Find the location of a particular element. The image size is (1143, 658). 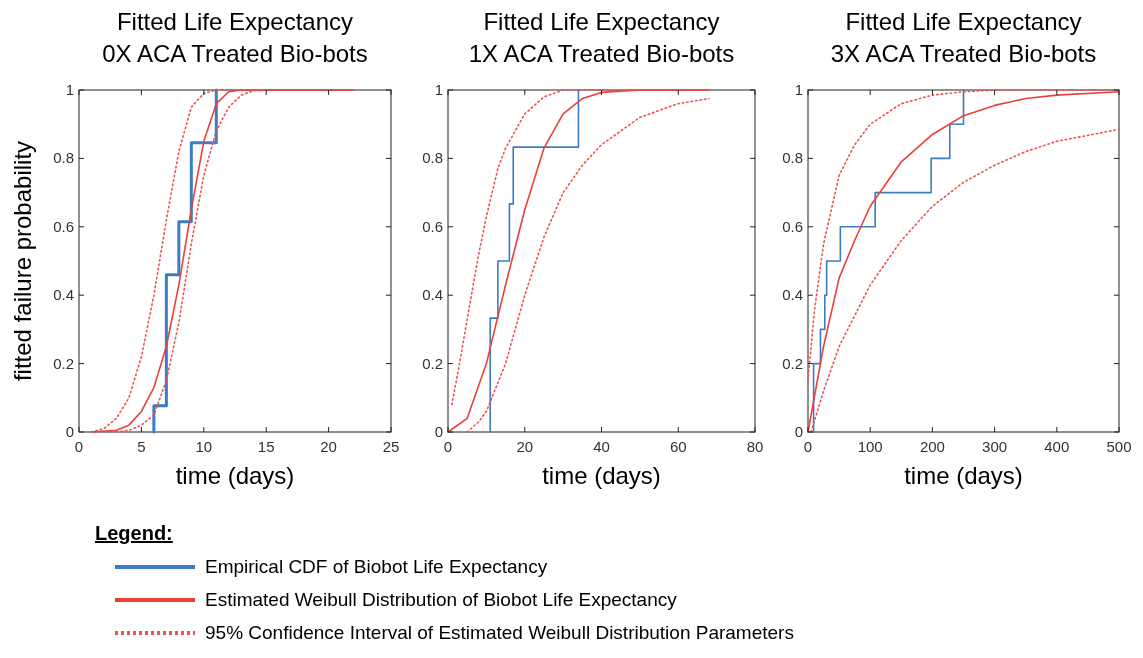

x-tick-label: 15 is located at coordinates (266, 446).